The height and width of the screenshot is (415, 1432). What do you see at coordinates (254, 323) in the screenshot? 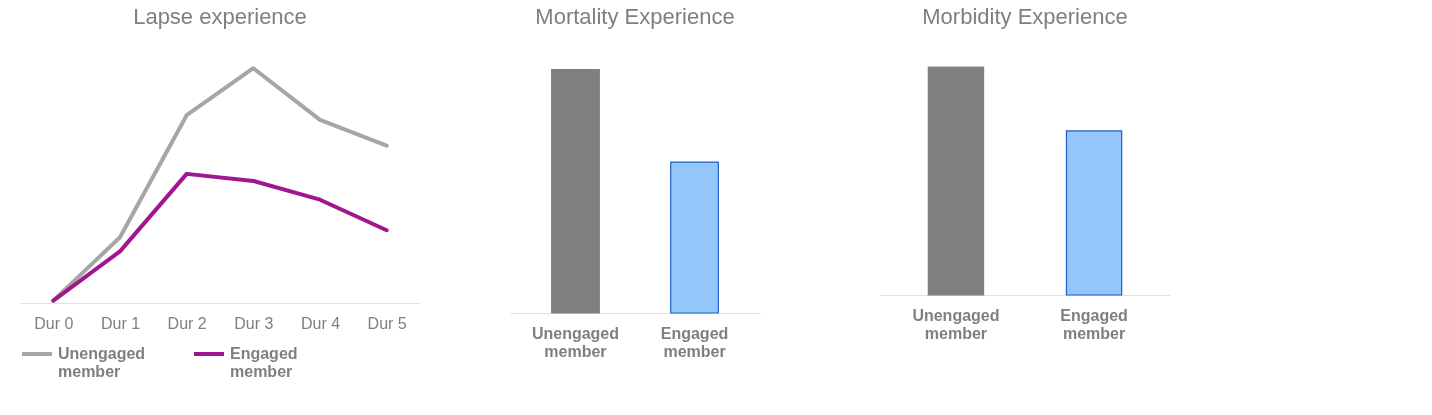
I see `x-tick-label: Dur 3` at bounding box center [254, 323].